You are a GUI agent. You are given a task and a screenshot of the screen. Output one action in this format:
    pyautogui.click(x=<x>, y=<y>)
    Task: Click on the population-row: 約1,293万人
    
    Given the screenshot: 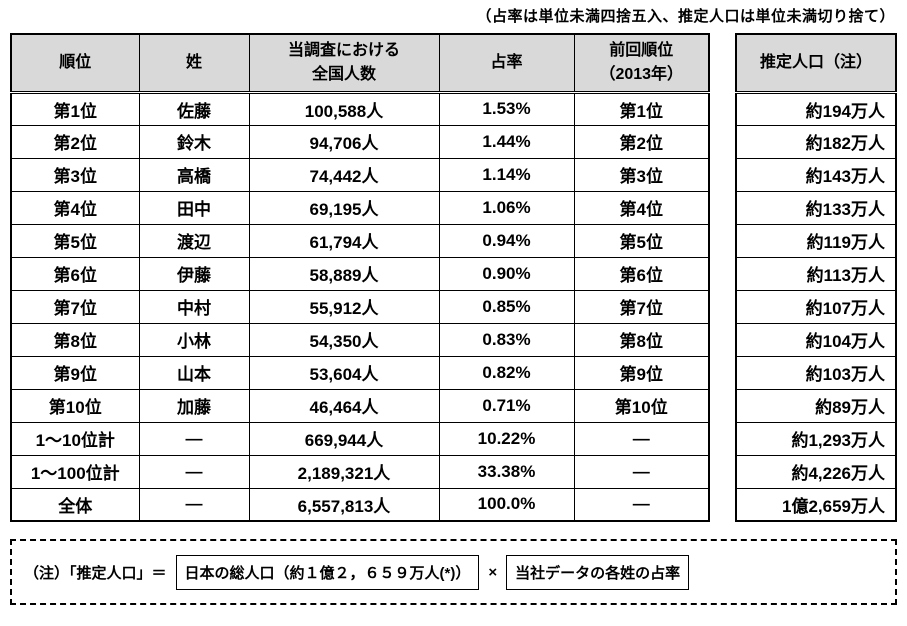 What is the action you would take?
    pyautogui.click(x=816, y=438)
    